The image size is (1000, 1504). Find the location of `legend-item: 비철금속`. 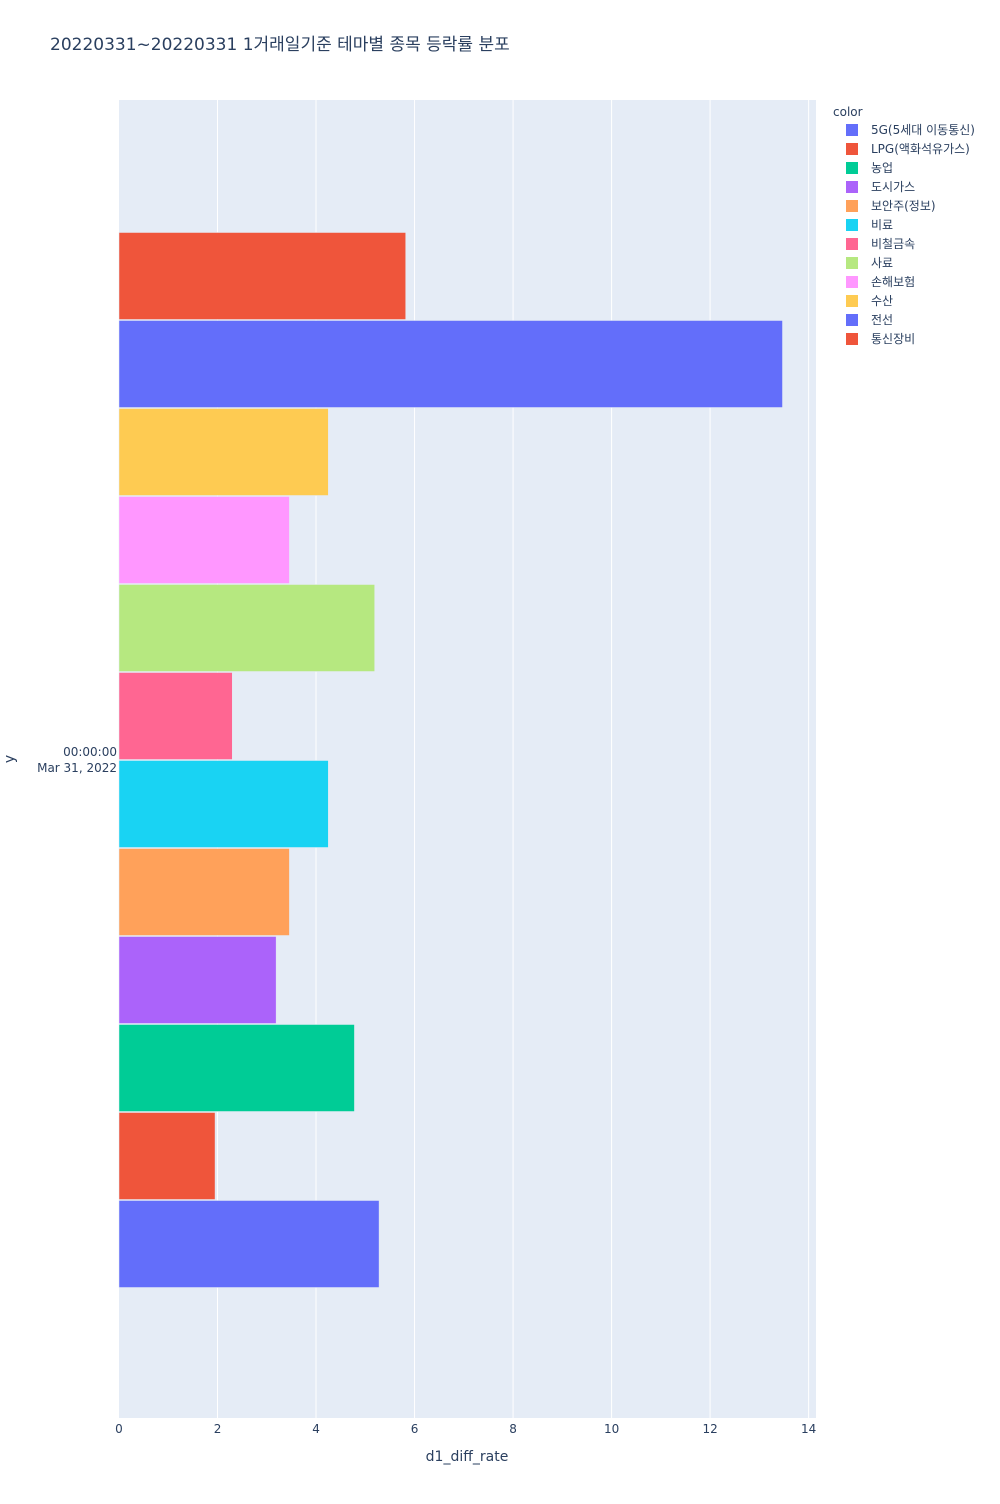

legend-item: 비철금속 is located at coordinates (880, 244).